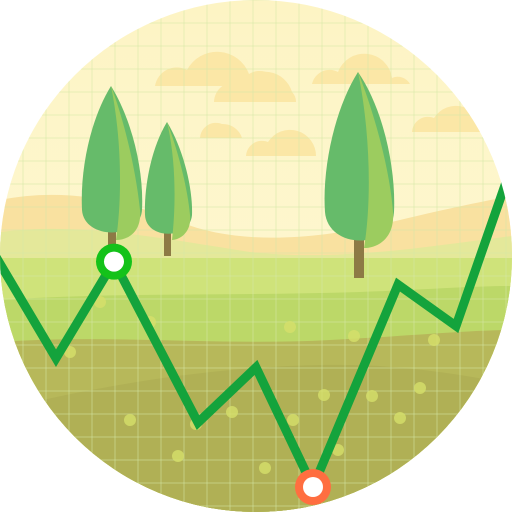 The image size is (512, 512). I want to click on peak-marker-center, so click(114, 261).